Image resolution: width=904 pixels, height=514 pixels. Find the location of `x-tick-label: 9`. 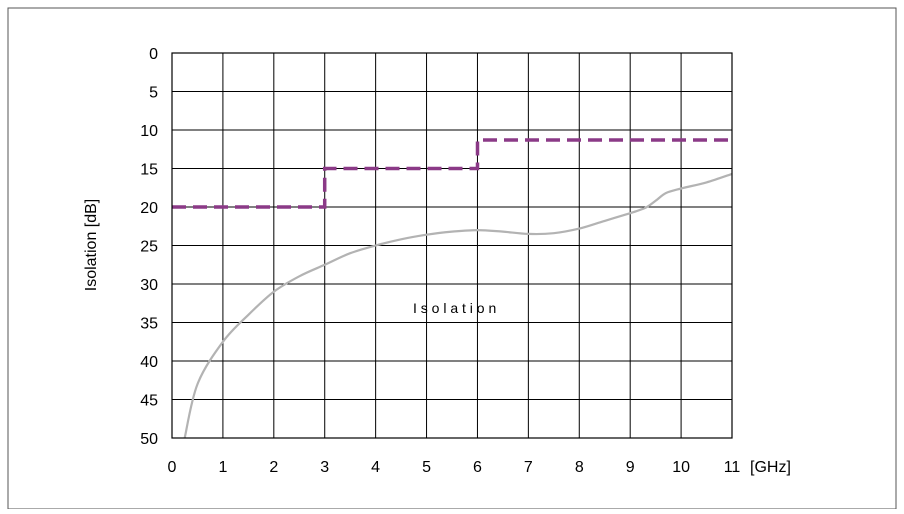

x-tick-label: 9 is located at coordinates (630, 467).